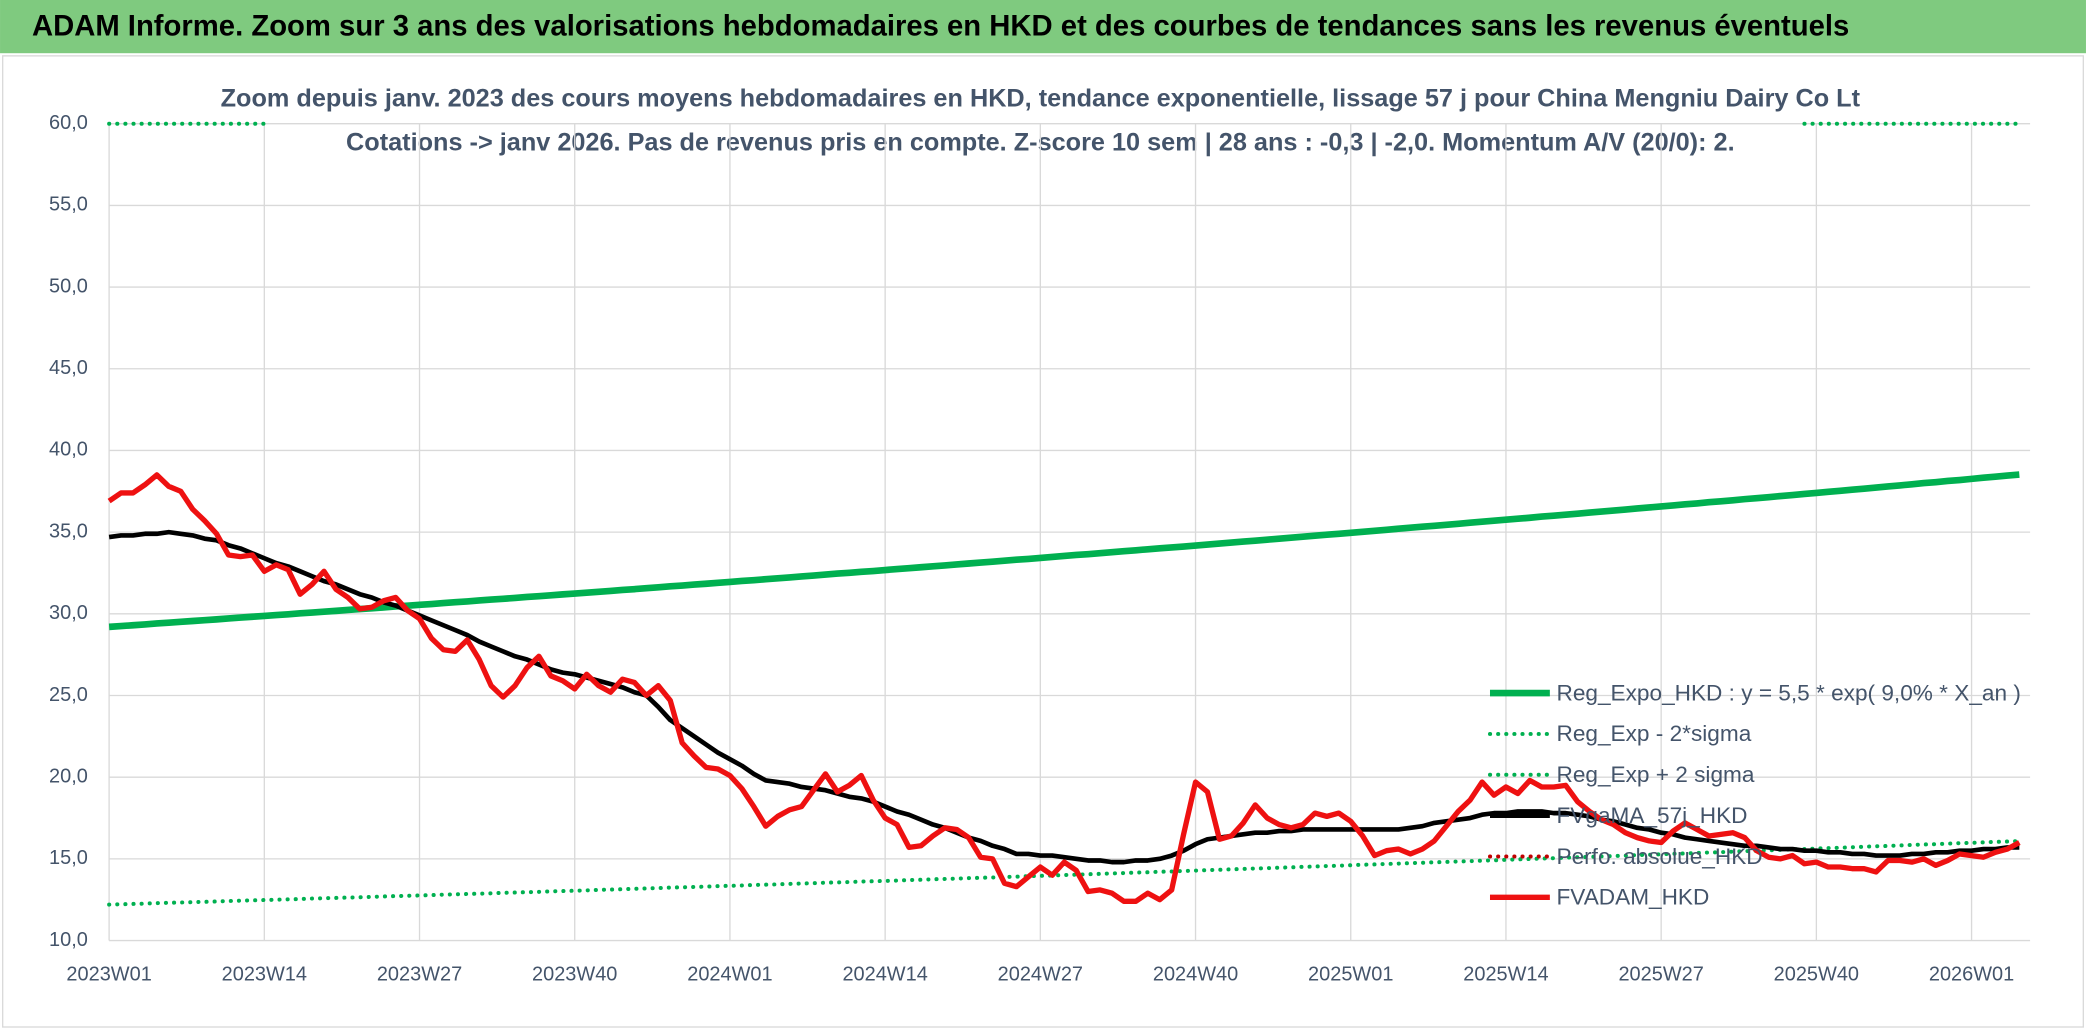 This screenshot has width=2086, height=1031. I want to click on x-tick-label: 2023W27, so click(419, 974).